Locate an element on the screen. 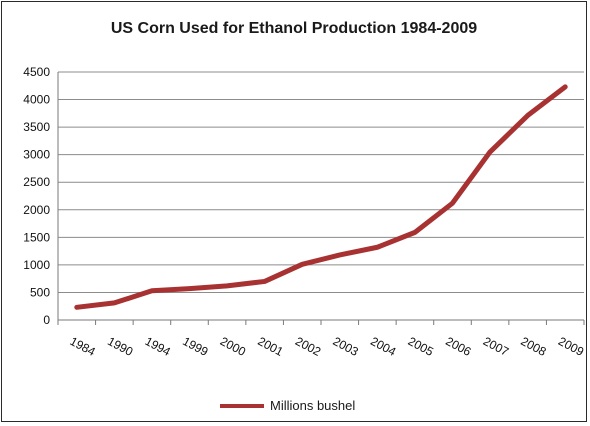 This screenshot has width=590, height=426. x-tick-label: 2004 is located at coordinates (383, 346).